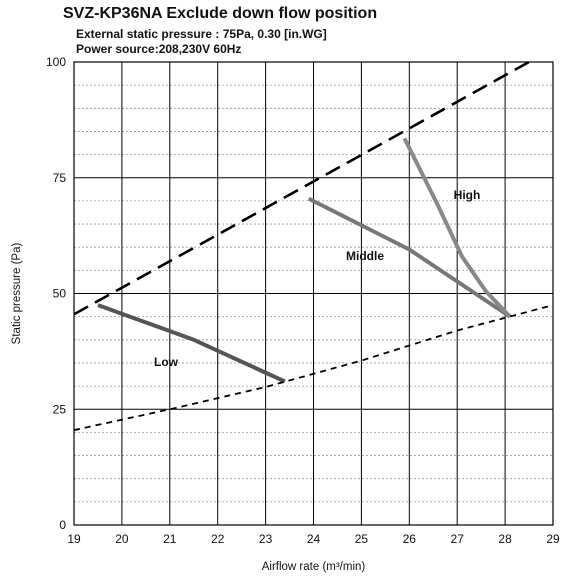  What do you see at coordinates (467, 195) in the screenshot?
I see `series-label-high: High` at bounding box center [467, 195].